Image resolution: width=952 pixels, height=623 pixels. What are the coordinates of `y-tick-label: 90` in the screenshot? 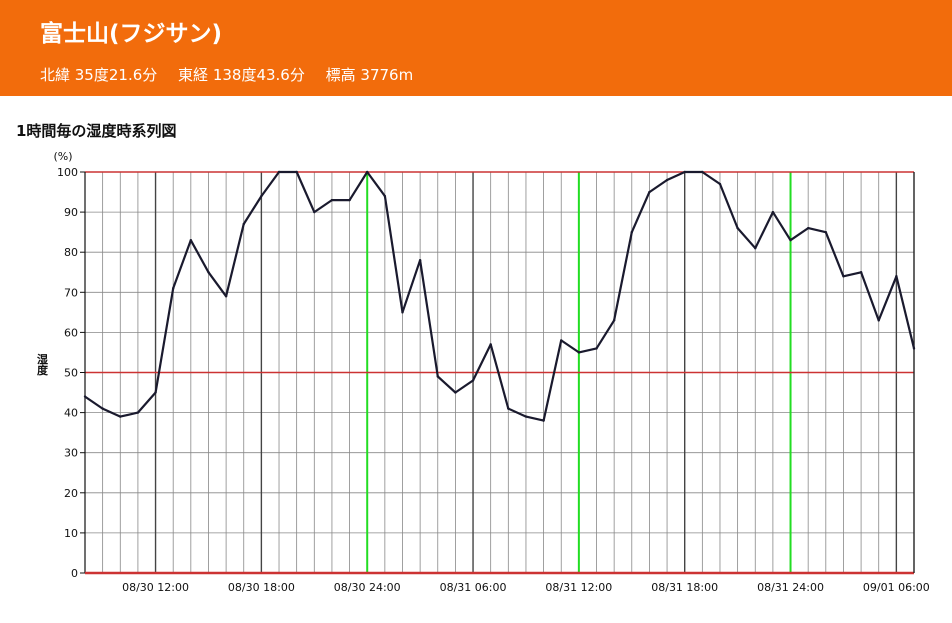 It's located at (71, 212).